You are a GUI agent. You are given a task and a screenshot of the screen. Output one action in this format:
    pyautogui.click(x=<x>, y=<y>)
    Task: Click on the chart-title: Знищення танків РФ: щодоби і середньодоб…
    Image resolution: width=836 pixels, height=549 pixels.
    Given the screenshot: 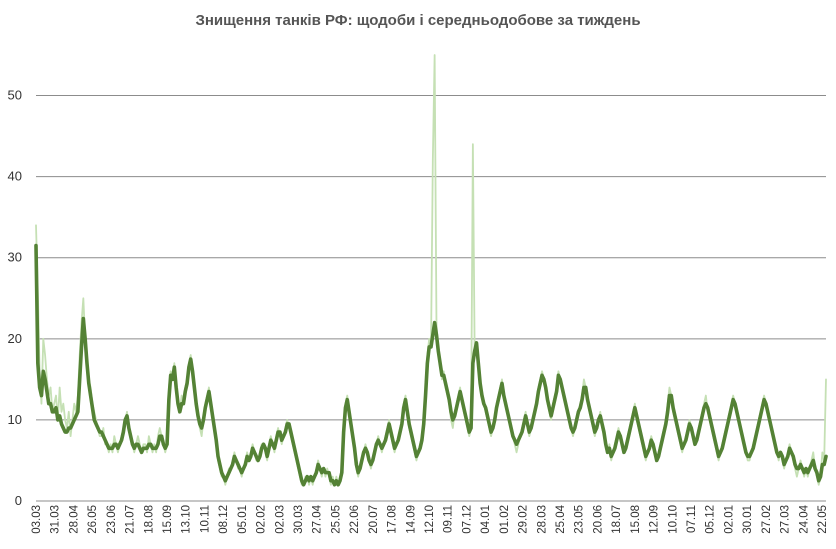 What is the action you would take?
    pyautogui.click(x=418, y=20)
    